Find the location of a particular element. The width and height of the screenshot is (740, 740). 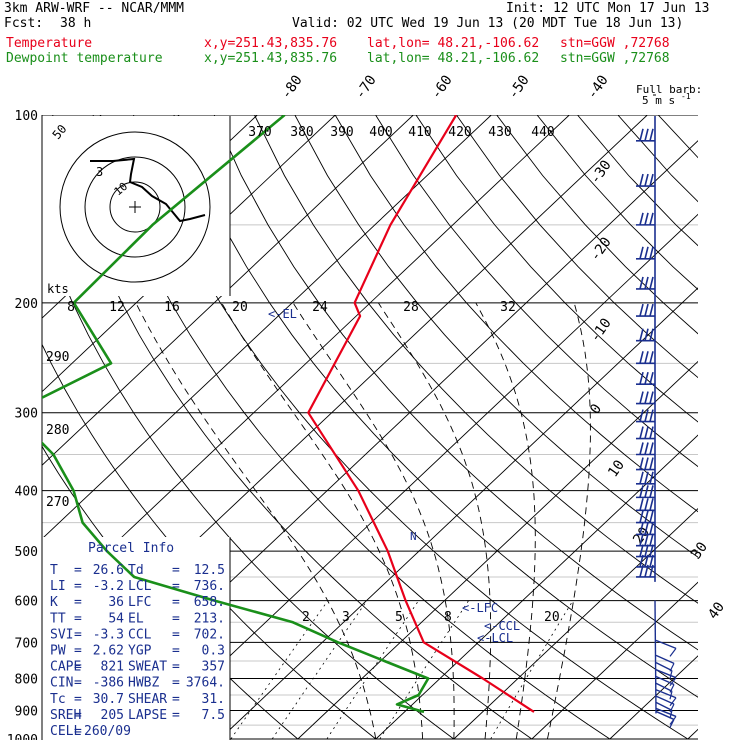

parcel-key: CAPE is located at coordinates (65, 667).